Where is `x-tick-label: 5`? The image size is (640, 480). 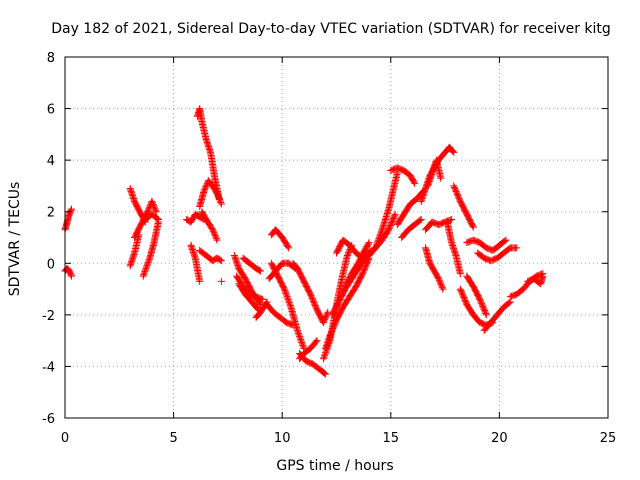 x-tick-label: 5 is located at coordinates (173, 438).